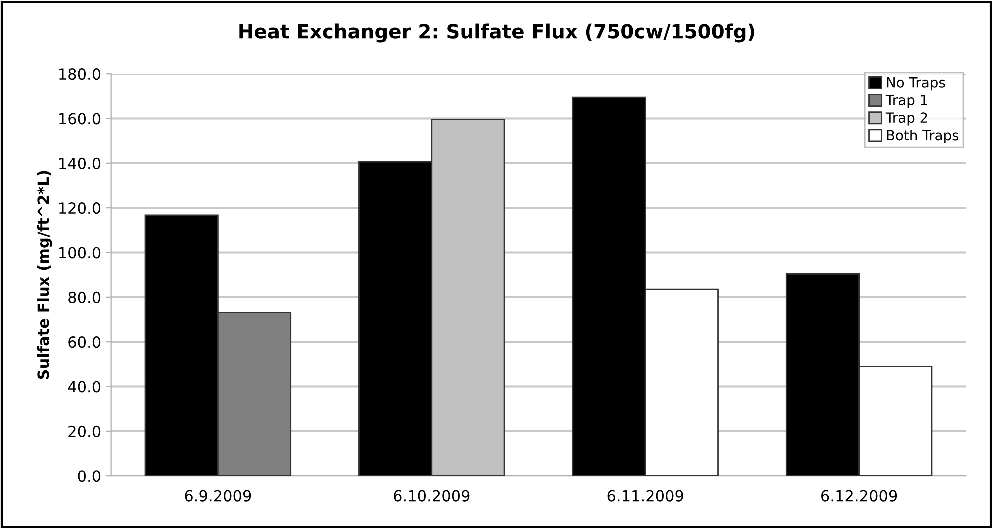  What do you see at coordinates (923, 137) in the screenshot?
I see `legend-label: Both Traps` at bounding box center [923, 137].